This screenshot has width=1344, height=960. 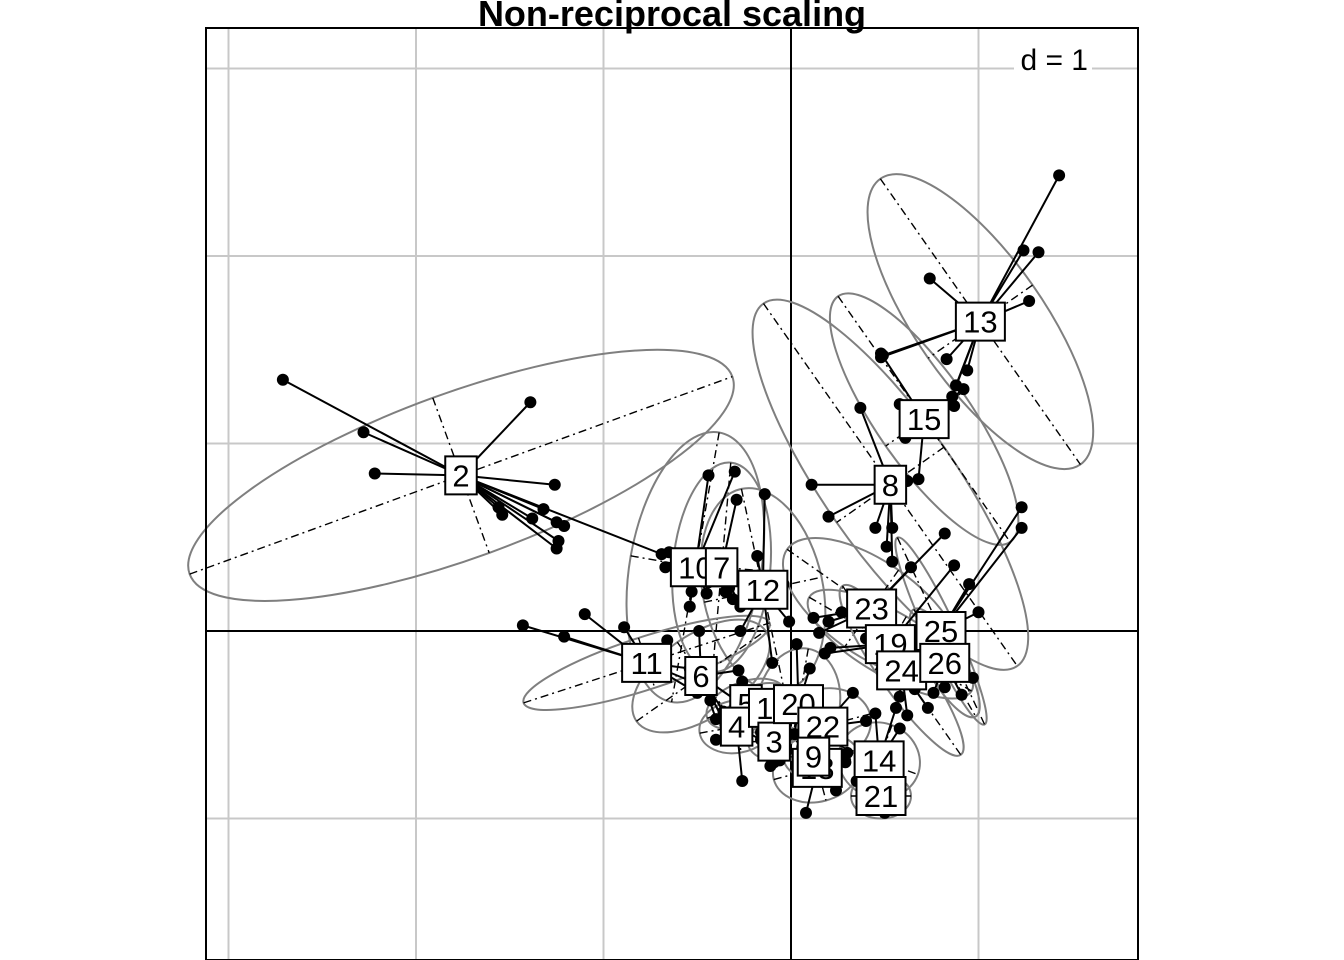 I want to click on group-label-text: 13, so click(x=980, y=322).